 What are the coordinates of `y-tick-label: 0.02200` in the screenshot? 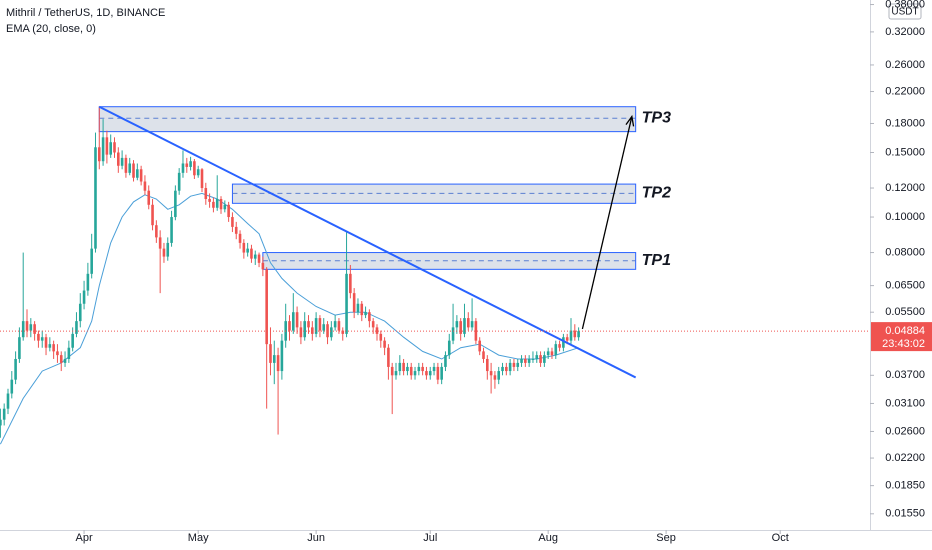 It's located at (905, 458).